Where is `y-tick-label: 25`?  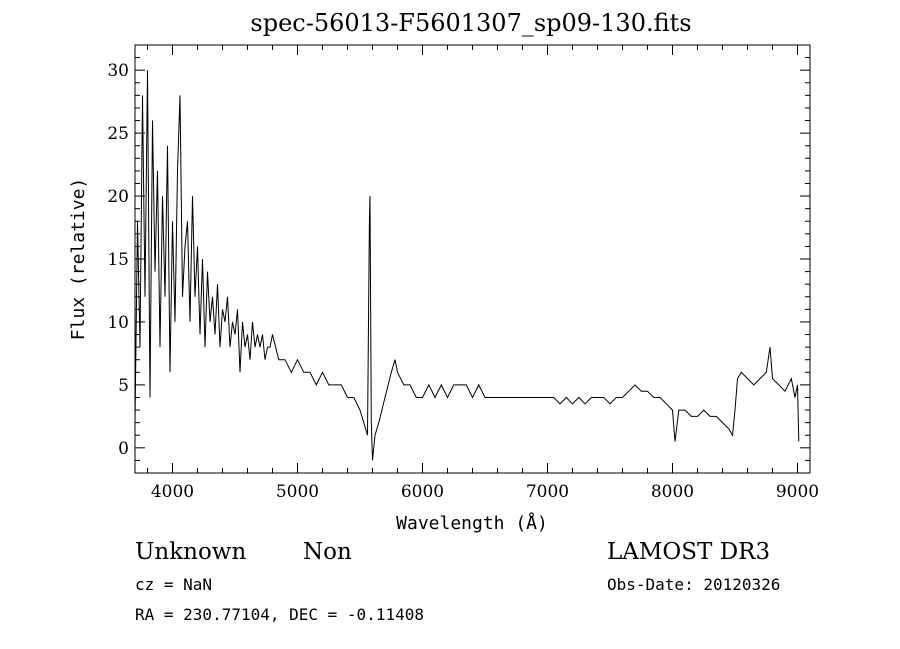 y-tick-label: 25 is located at coordinates (118, 134).